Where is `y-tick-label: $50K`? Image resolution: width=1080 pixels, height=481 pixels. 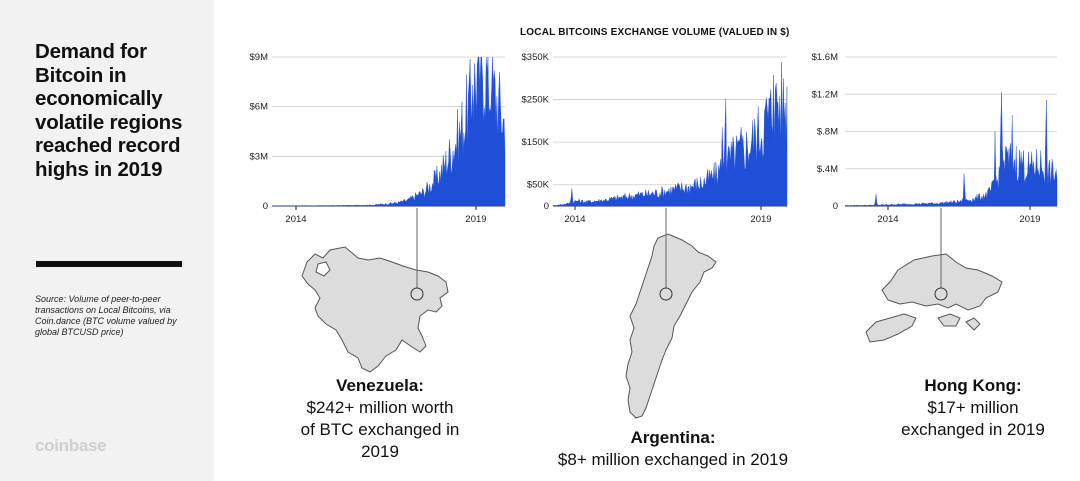 y-tick-label: $50K is located at coordinates (538, 185).